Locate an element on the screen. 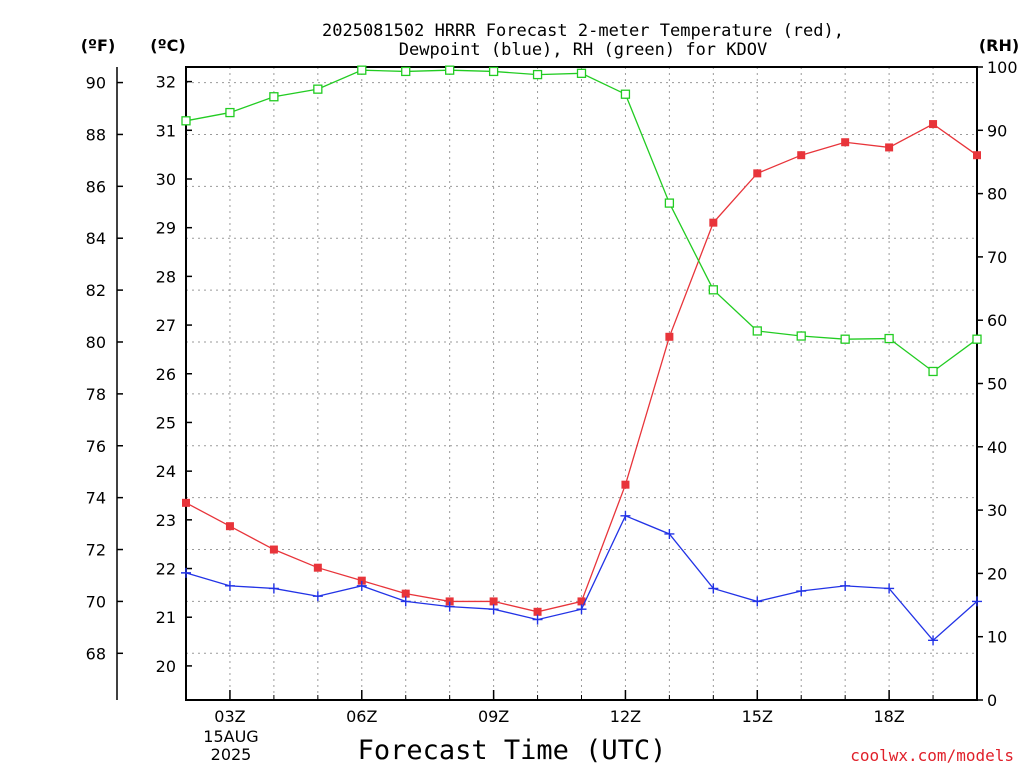  fahrenheit-tick-label: 70 is located at coordinates (96, 601).